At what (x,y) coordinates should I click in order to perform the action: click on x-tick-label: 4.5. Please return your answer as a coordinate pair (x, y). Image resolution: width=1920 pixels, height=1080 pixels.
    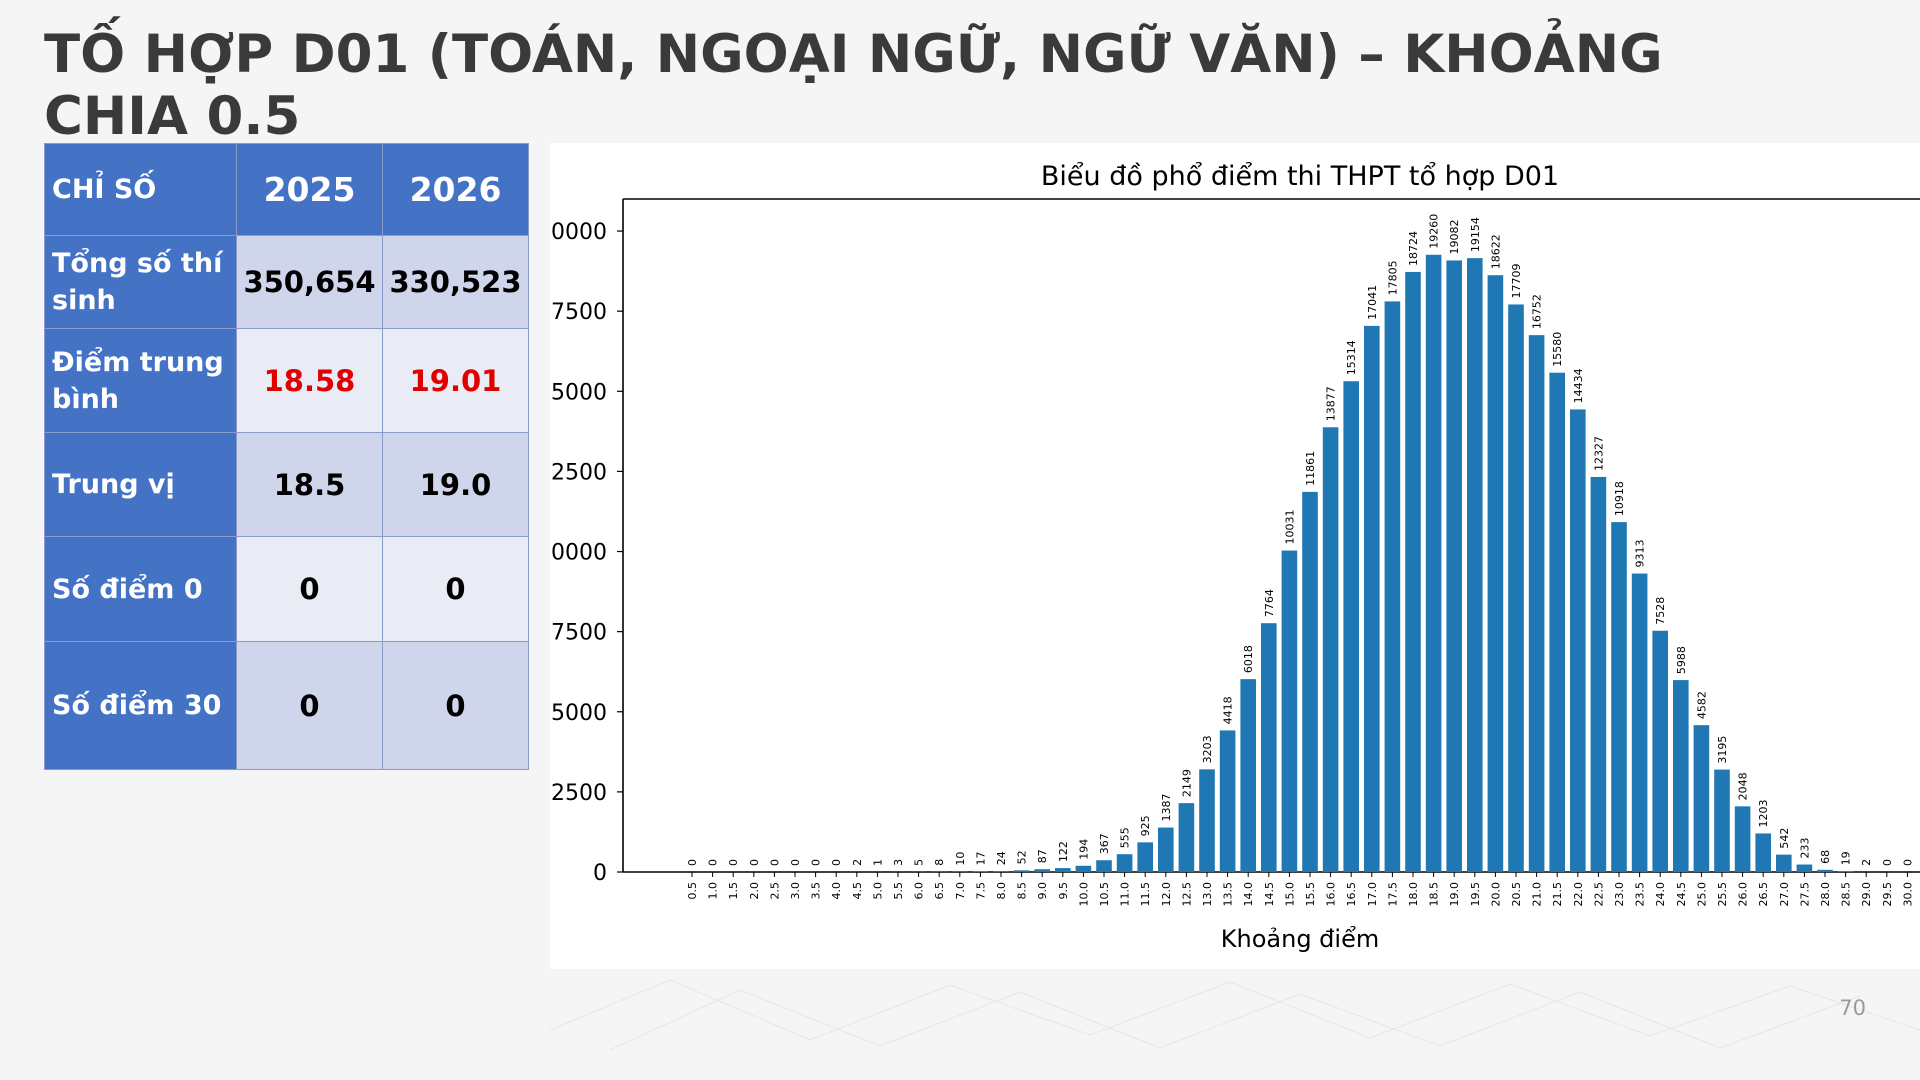
    Looking at the image, I should click on (857, 891).